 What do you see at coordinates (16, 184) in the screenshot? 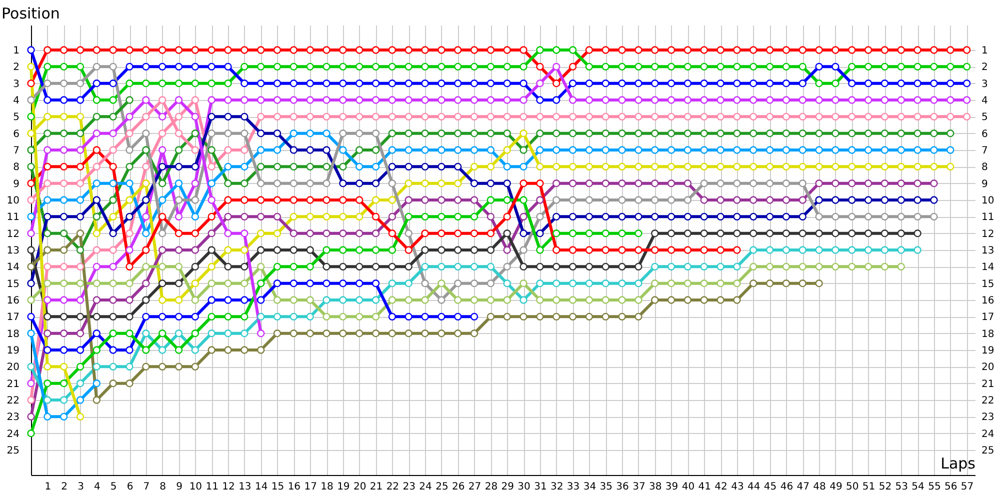
I see `y-tick-label: 9` at bounding box center [16, 184].